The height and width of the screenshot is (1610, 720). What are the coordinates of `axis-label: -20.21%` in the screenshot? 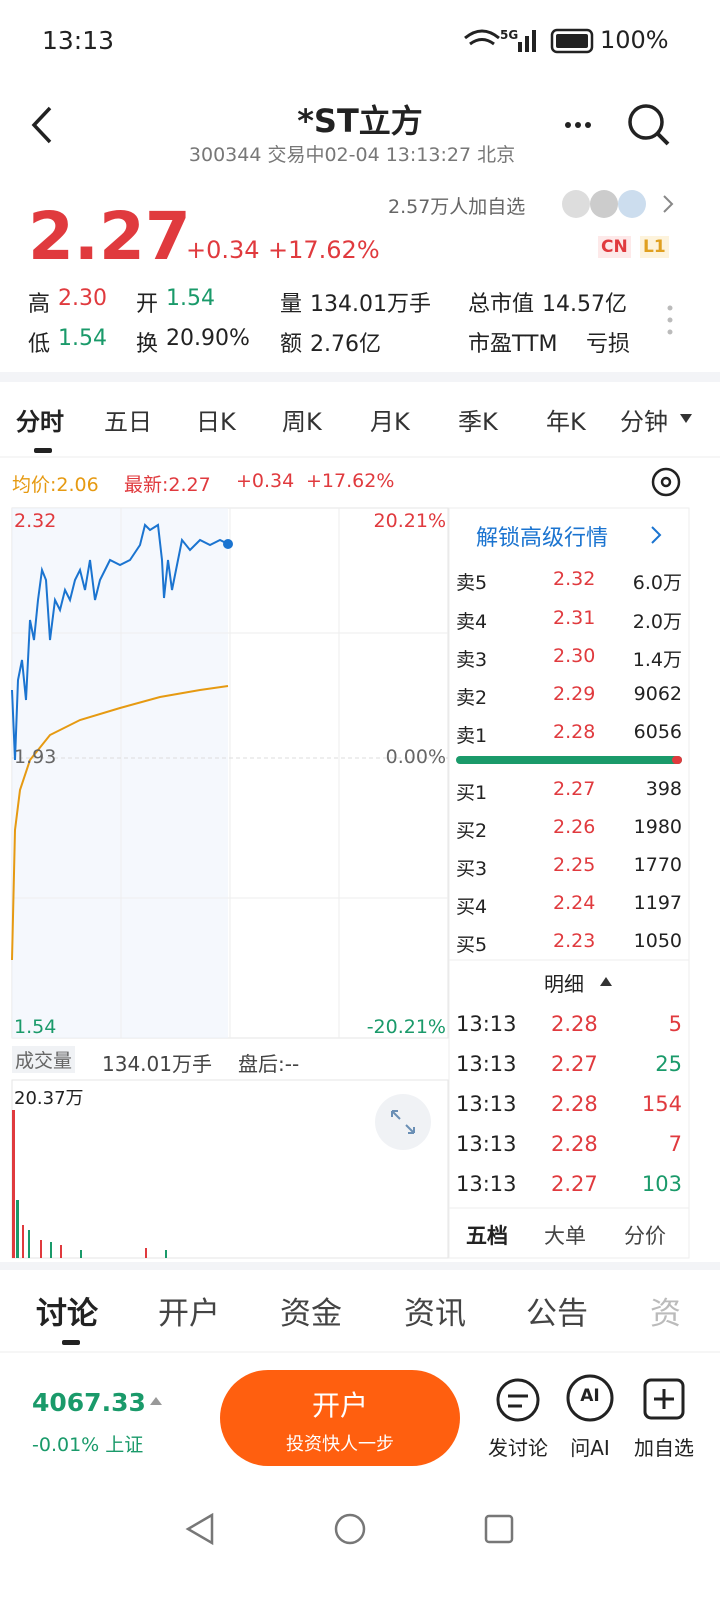 It's located at (406, 1027).